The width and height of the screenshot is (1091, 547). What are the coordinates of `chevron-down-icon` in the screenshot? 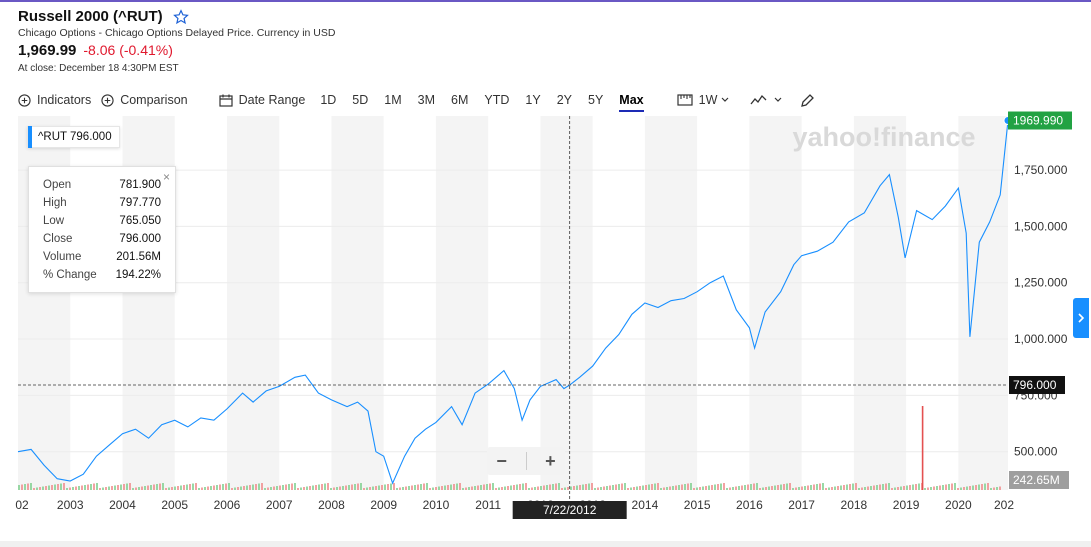 It's located at (725, 99).